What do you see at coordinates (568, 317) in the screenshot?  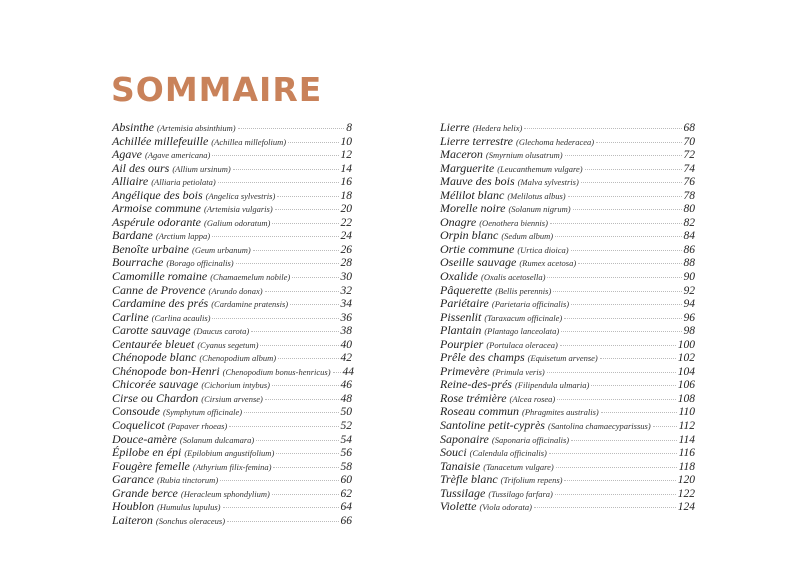 I see `toc-entry: Pissenlit (Taraxacum officinale) 96` at bounding box center [568, 317].